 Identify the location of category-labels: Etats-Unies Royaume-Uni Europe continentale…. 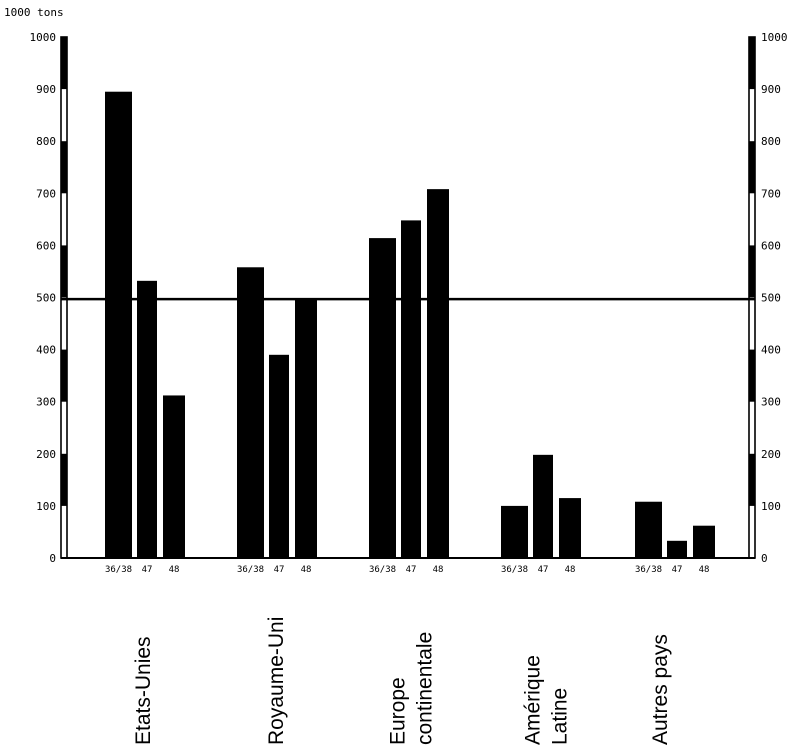
(402, 681).